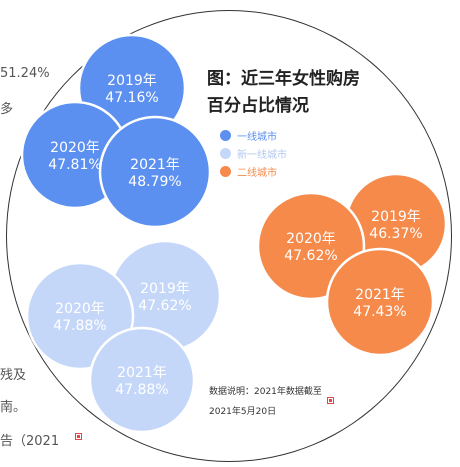 The height and width of the screenshot is (467, 460). I want to click on legend-label: 一线城市, so click(257, 137).